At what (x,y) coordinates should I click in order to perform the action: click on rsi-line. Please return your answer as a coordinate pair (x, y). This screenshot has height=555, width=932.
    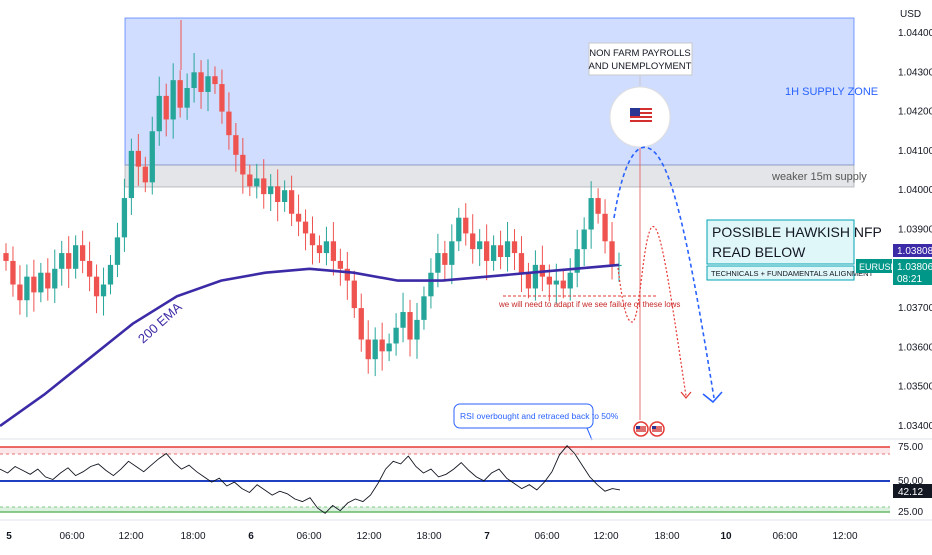
    Looking at the image, I should click on (310, 479).